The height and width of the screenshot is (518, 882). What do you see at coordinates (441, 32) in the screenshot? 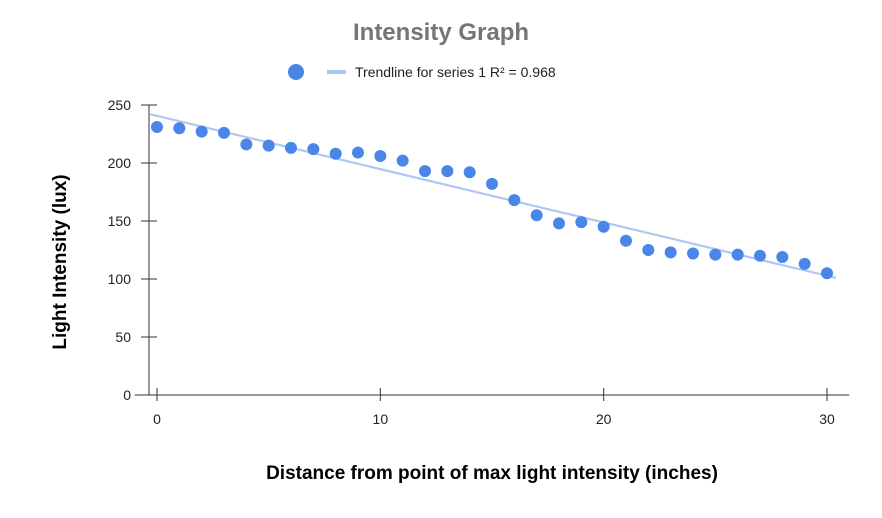
I see `chart-title: Intensity Graph` at bounding box center [441, 32].